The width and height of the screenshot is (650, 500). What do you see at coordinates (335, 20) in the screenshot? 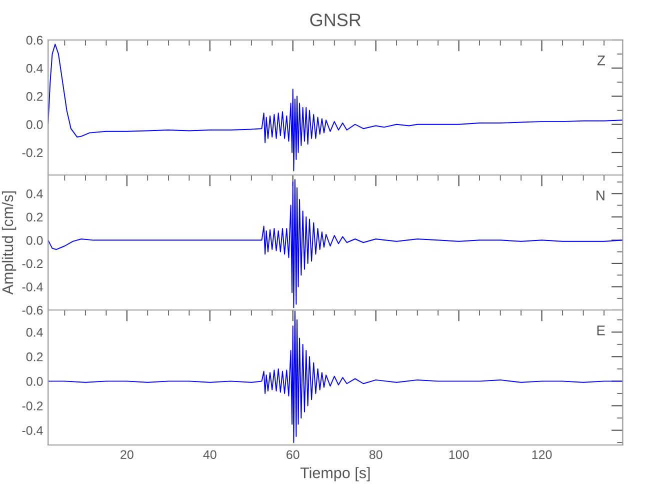
I see `chart-title: GNSR` at bounding box center [335, 20].